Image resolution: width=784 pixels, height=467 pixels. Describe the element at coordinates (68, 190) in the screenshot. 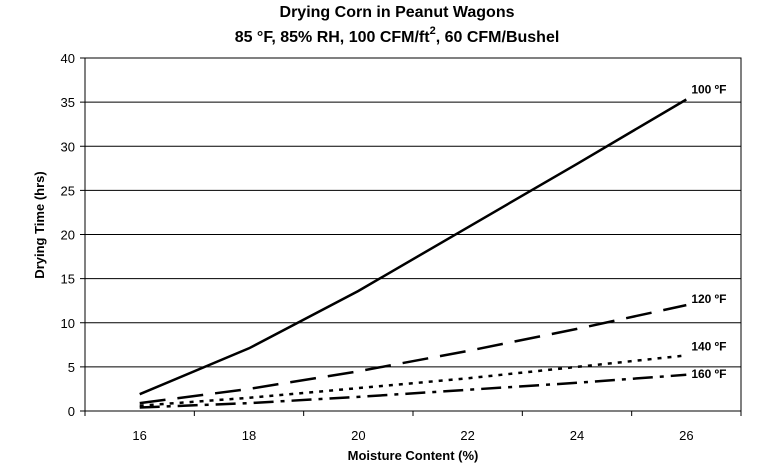

I see `y-tick-label: 25` at that location.